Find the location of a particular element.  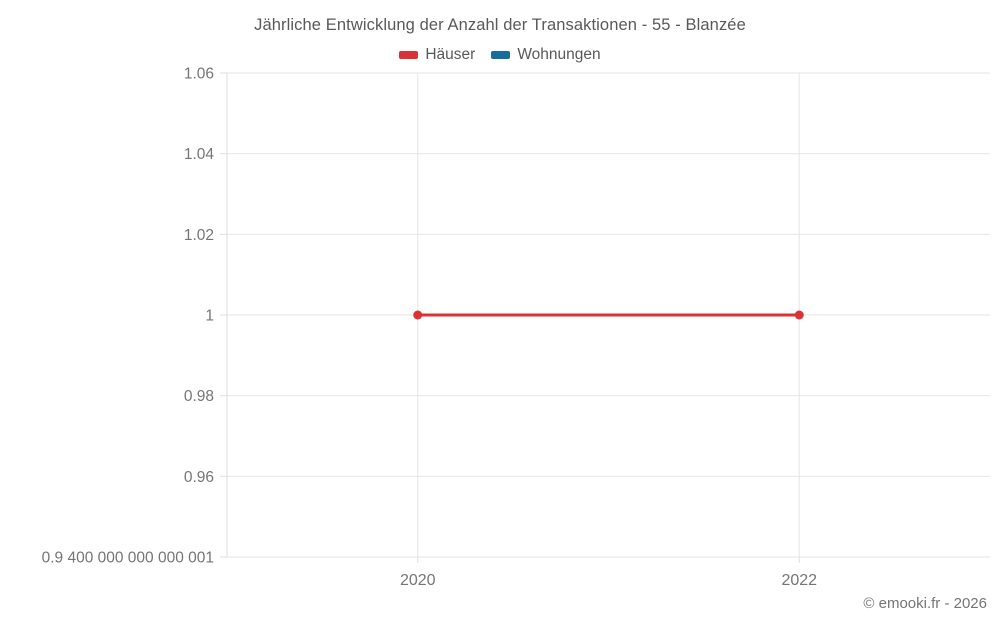

legend-swatch-wohnungen-icon is located at coordinates (501, 55).